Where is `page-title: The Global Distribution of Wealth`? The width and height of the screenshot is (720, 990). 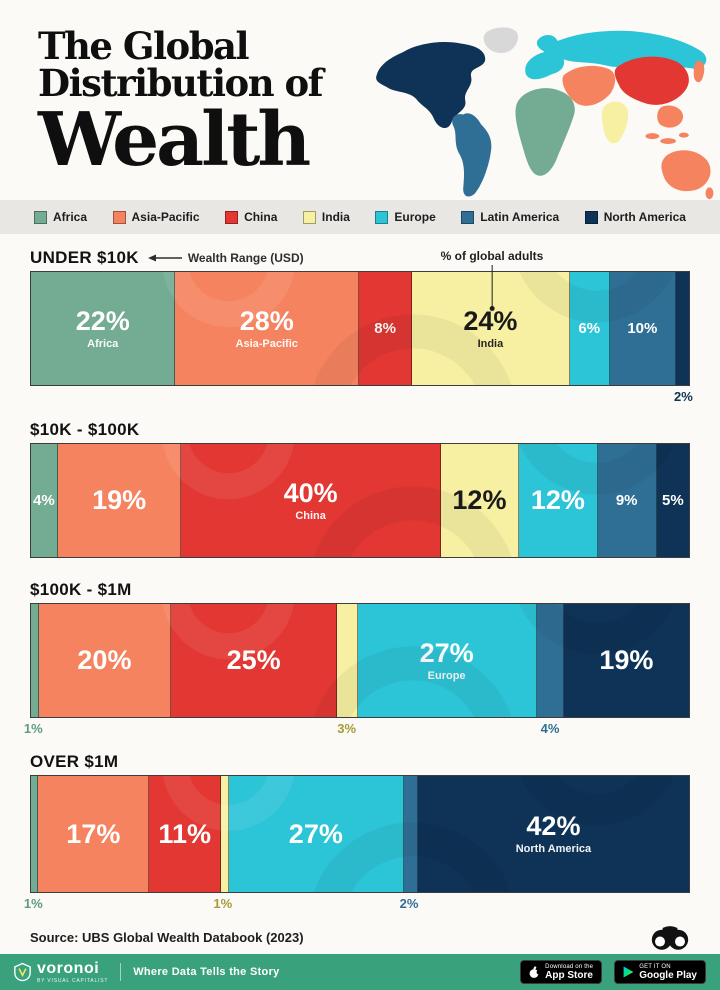 page-title: The Global Distribution of Wealth is located at coordinates (203, 107).